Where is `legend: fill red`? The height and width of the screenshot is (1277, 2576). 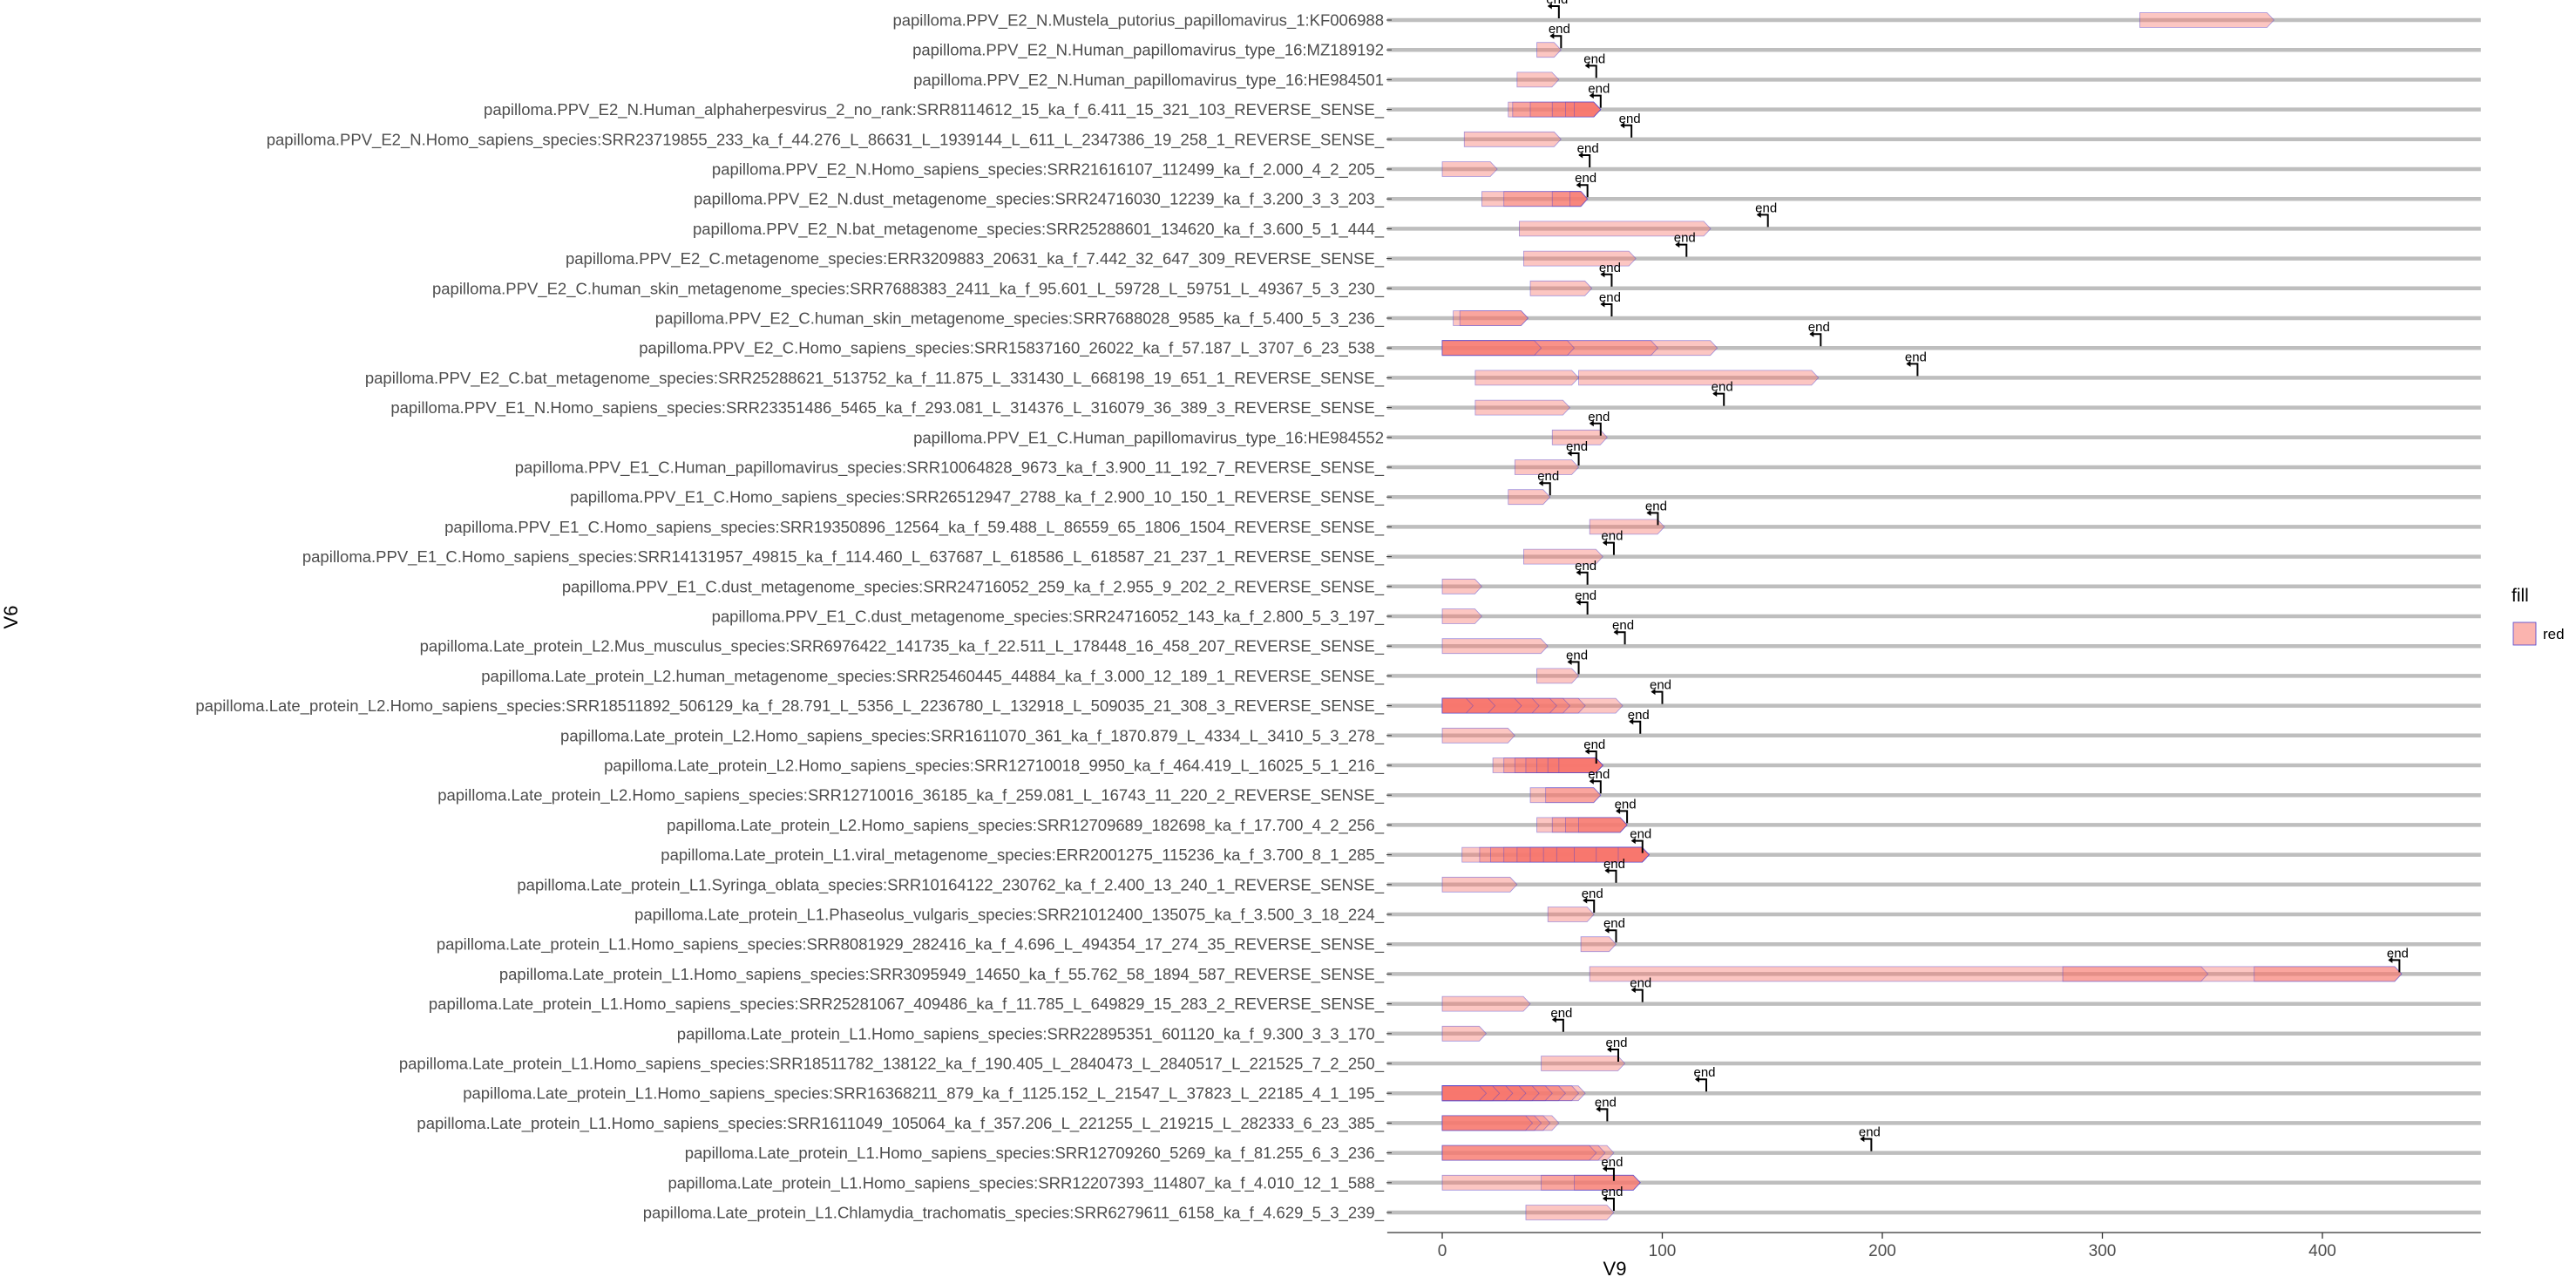 legend: fill red is located at coordinates (2538, 616).